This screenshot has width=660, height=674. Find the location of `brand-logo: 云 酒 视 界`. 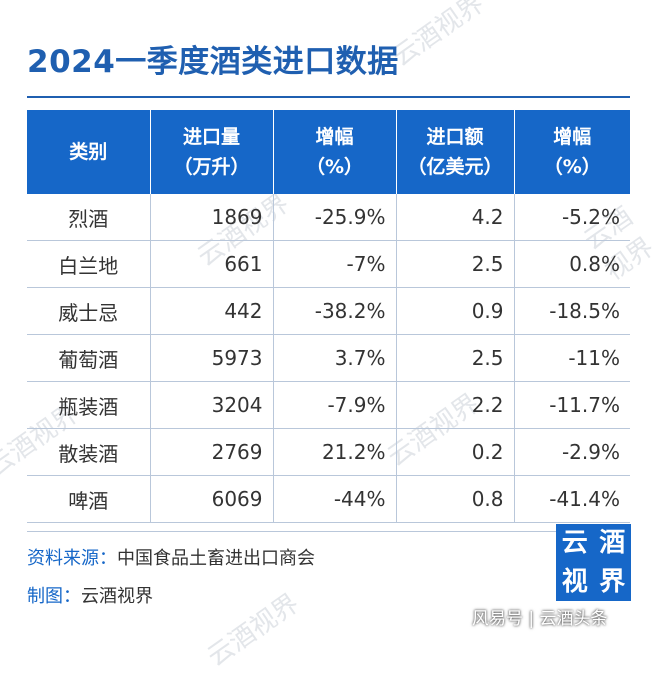

brand-logo: 云 酒 视 界 is located at coordinates (593, 562).